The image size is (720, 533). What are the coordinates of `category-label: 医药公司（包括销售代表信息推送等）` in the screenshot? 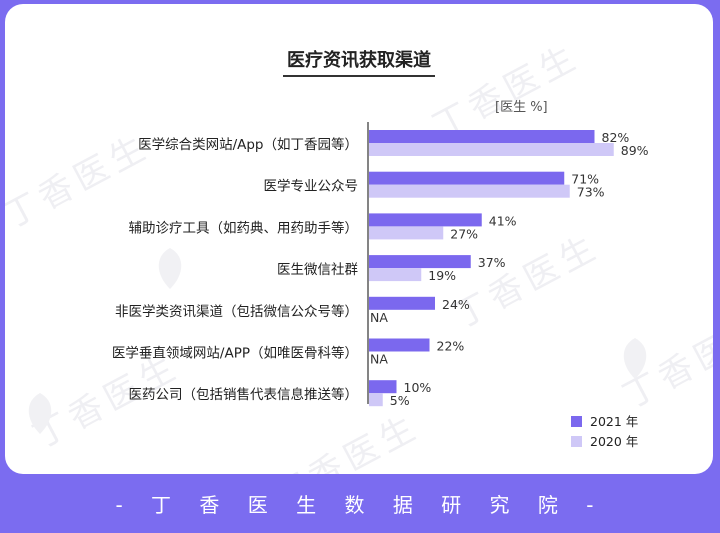 It's located at (244, 394).